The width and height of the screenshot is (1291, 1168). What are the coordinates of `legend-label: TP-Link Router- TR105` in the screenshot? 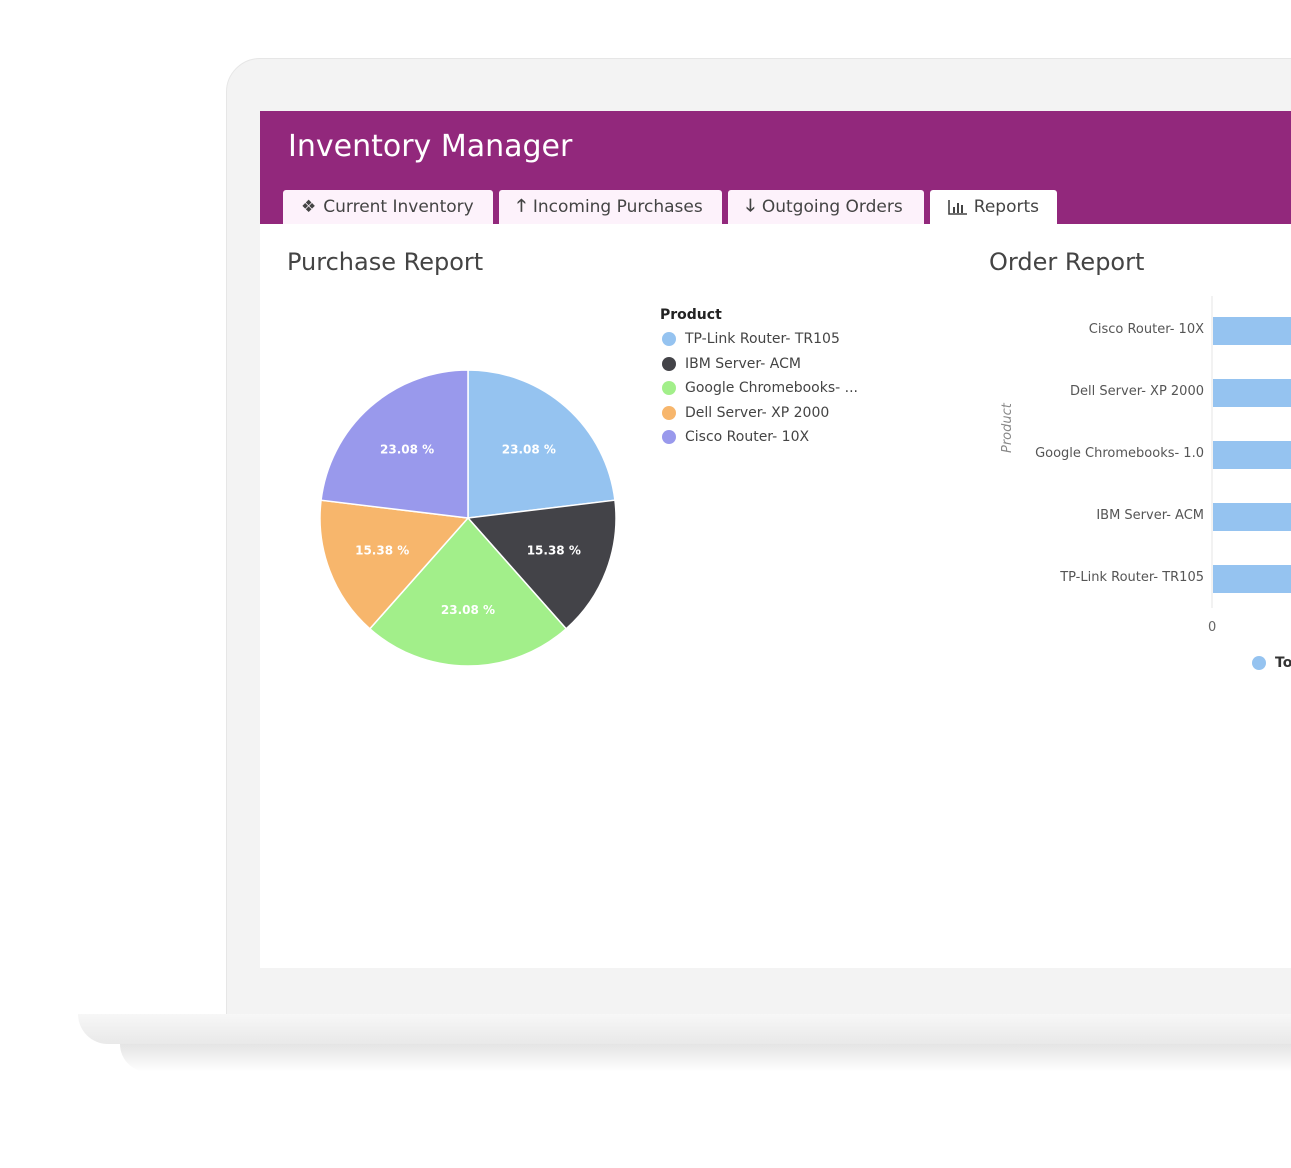 It's located at (762, 339).